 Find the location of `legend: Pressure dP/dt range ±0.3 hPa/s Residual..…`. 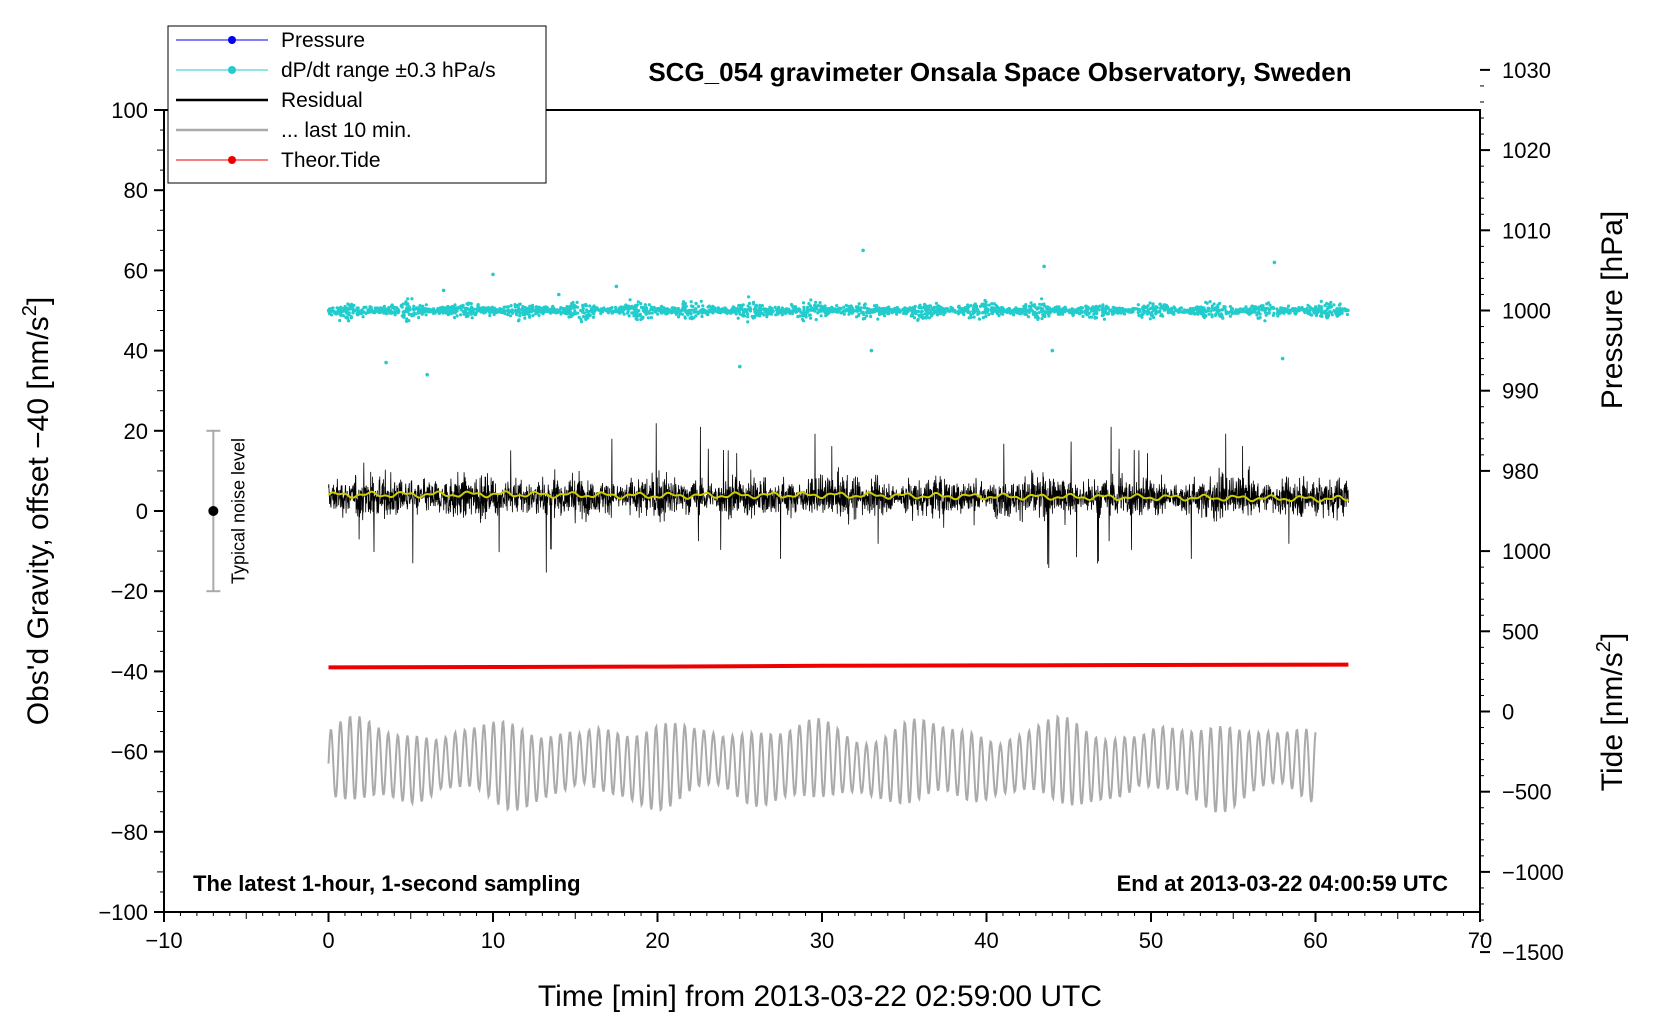

legend: Pressure dP/dt range ±0.3 hPa/s Residual..… is located at coordinates (357, 104).